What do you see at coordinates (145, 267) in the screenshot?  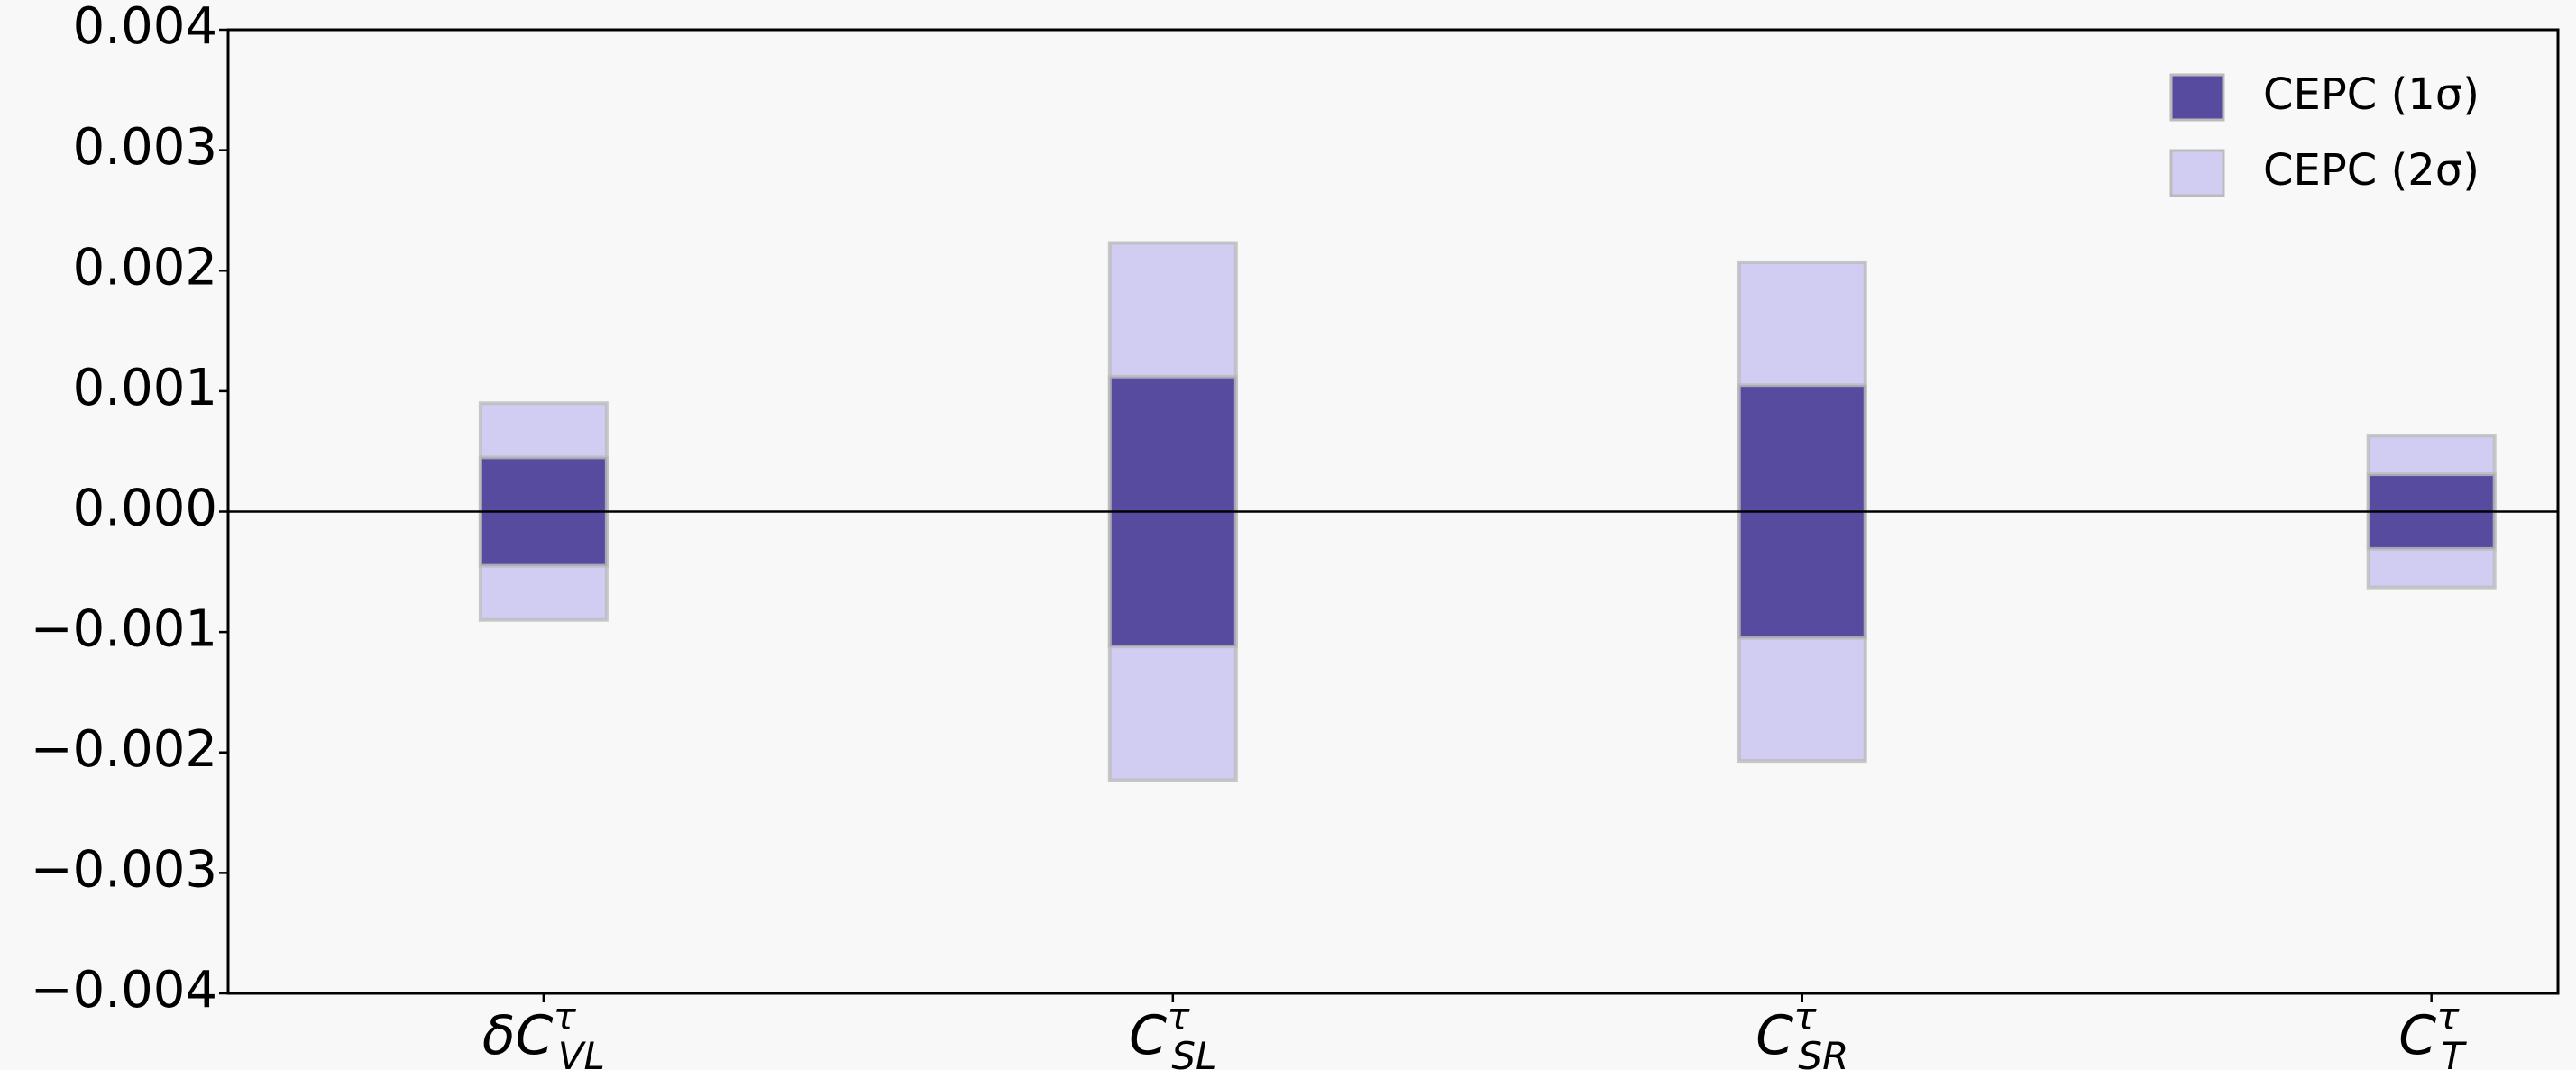 I see `y-tick-label: 0.002` at bounding box center [145, 267].